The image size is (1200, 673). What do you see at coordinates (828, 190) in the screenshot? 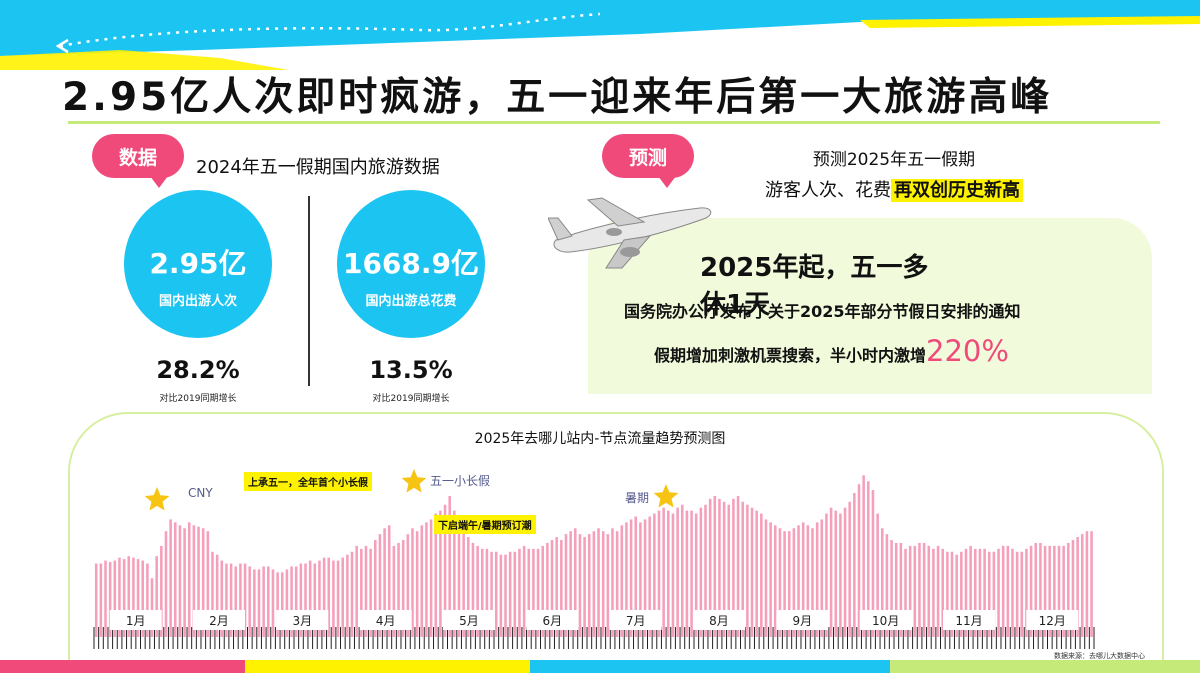
I see `forecast-title-prefix: 游客人次、花费` at bounding box center [828, 190].